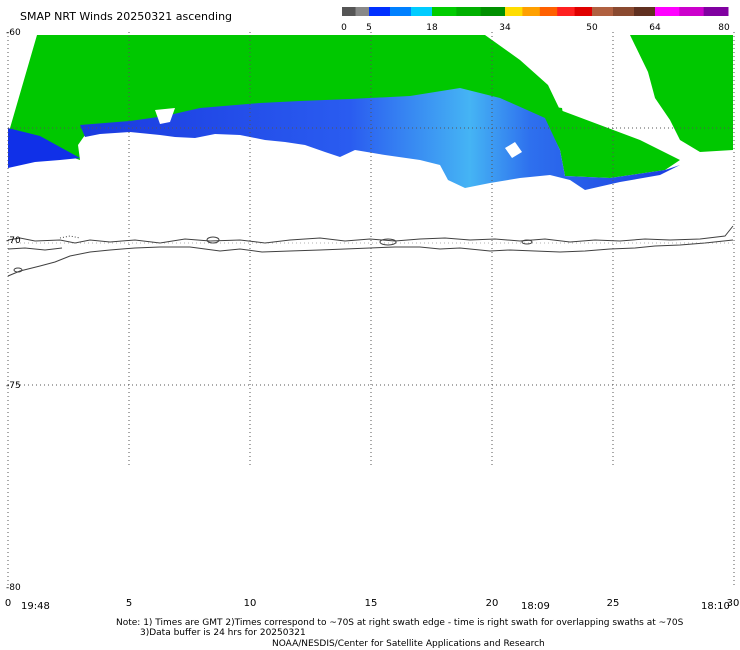 This screenshot has width=740, height=650. Describe the element at coordinates (681, 93) in the screenshot. I see `wind-swath-green-right` at that location.